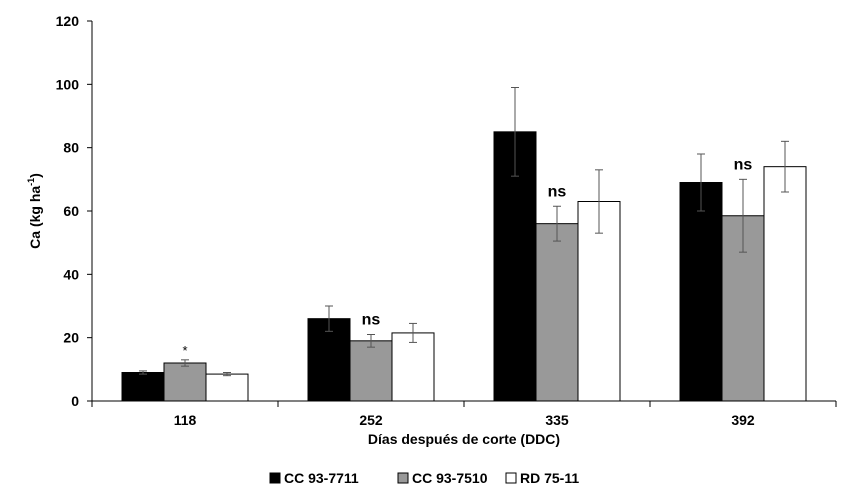 Image resolution: width=853 pixels, height=491 pixels. What do you see at coordinates (71, 211) in the screenshot?
I see `y-tick-label: 60` at bounding box center [71, 211].